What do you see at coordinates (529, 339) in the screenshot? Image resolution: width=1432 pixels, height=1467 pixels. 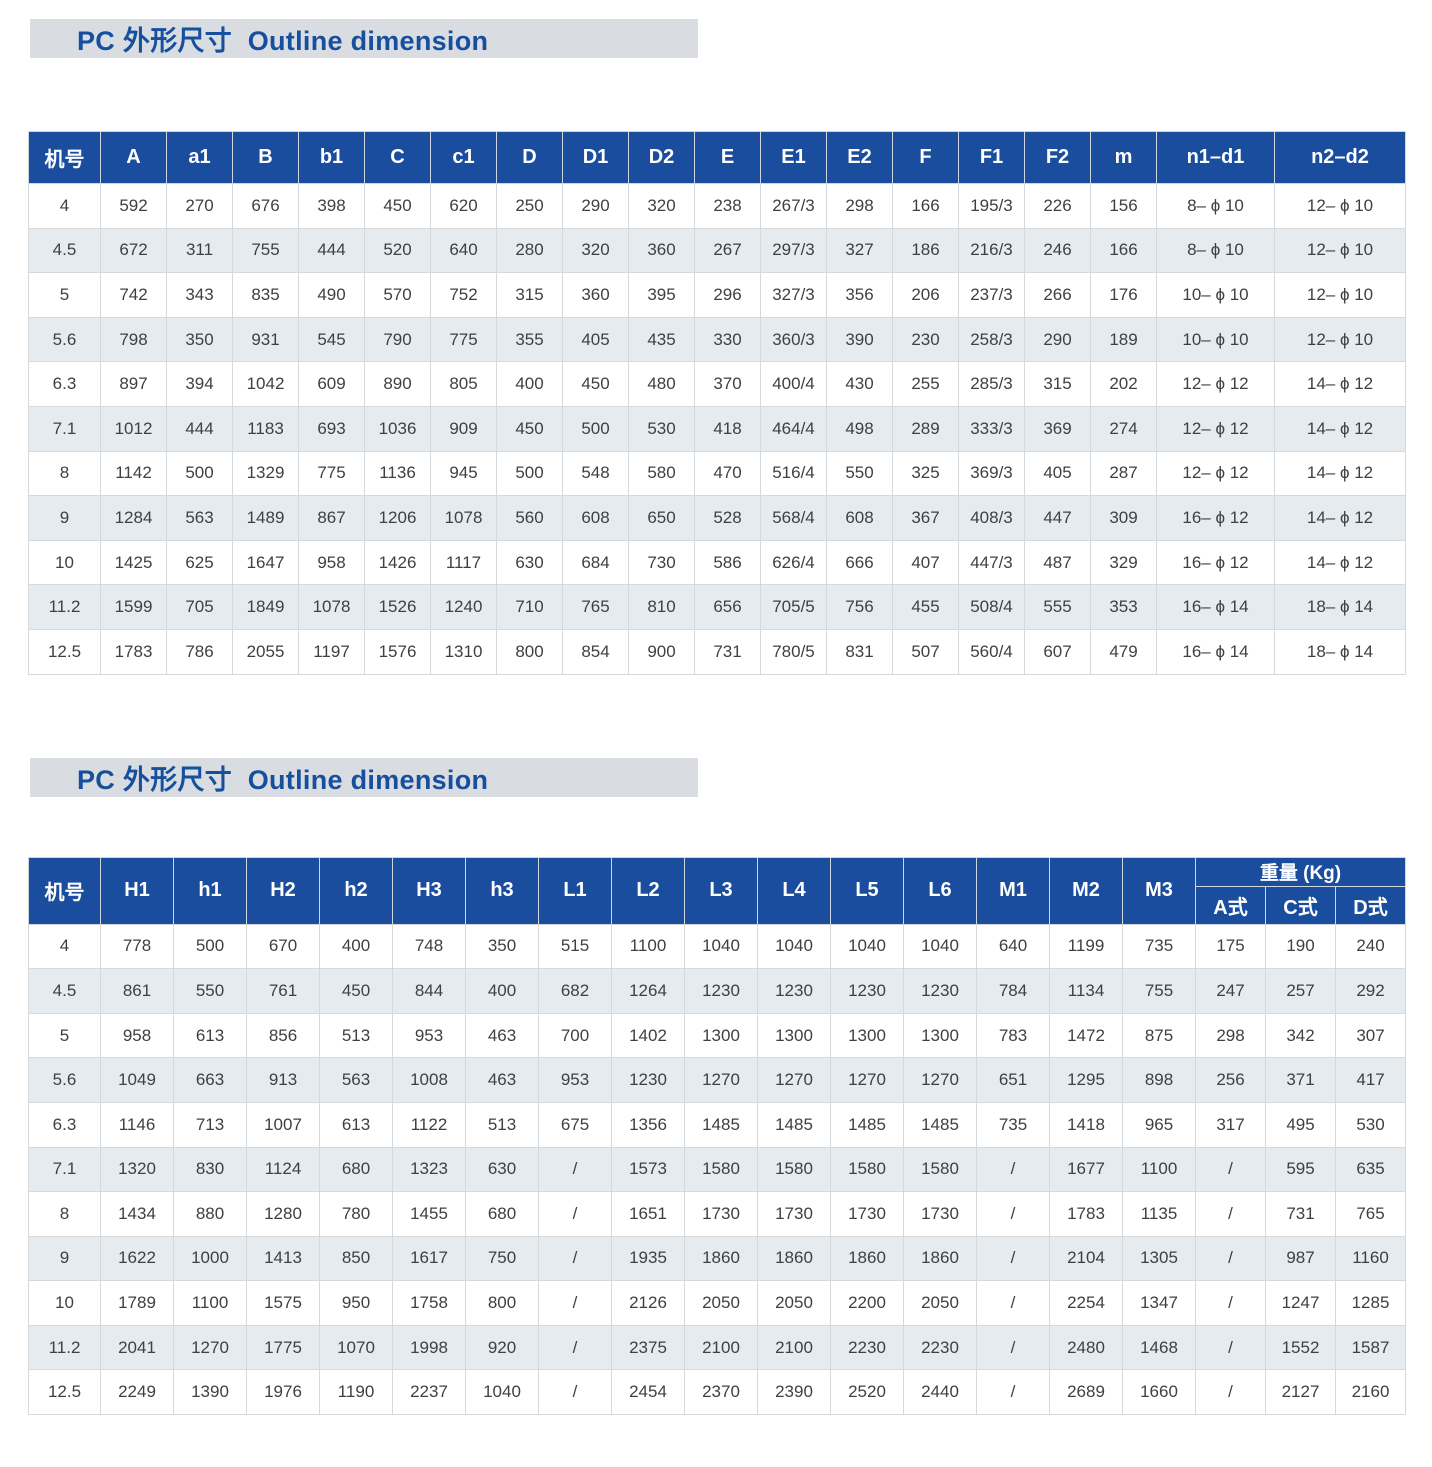 I see `table-cell: 355` at bounding box center [529, 339].